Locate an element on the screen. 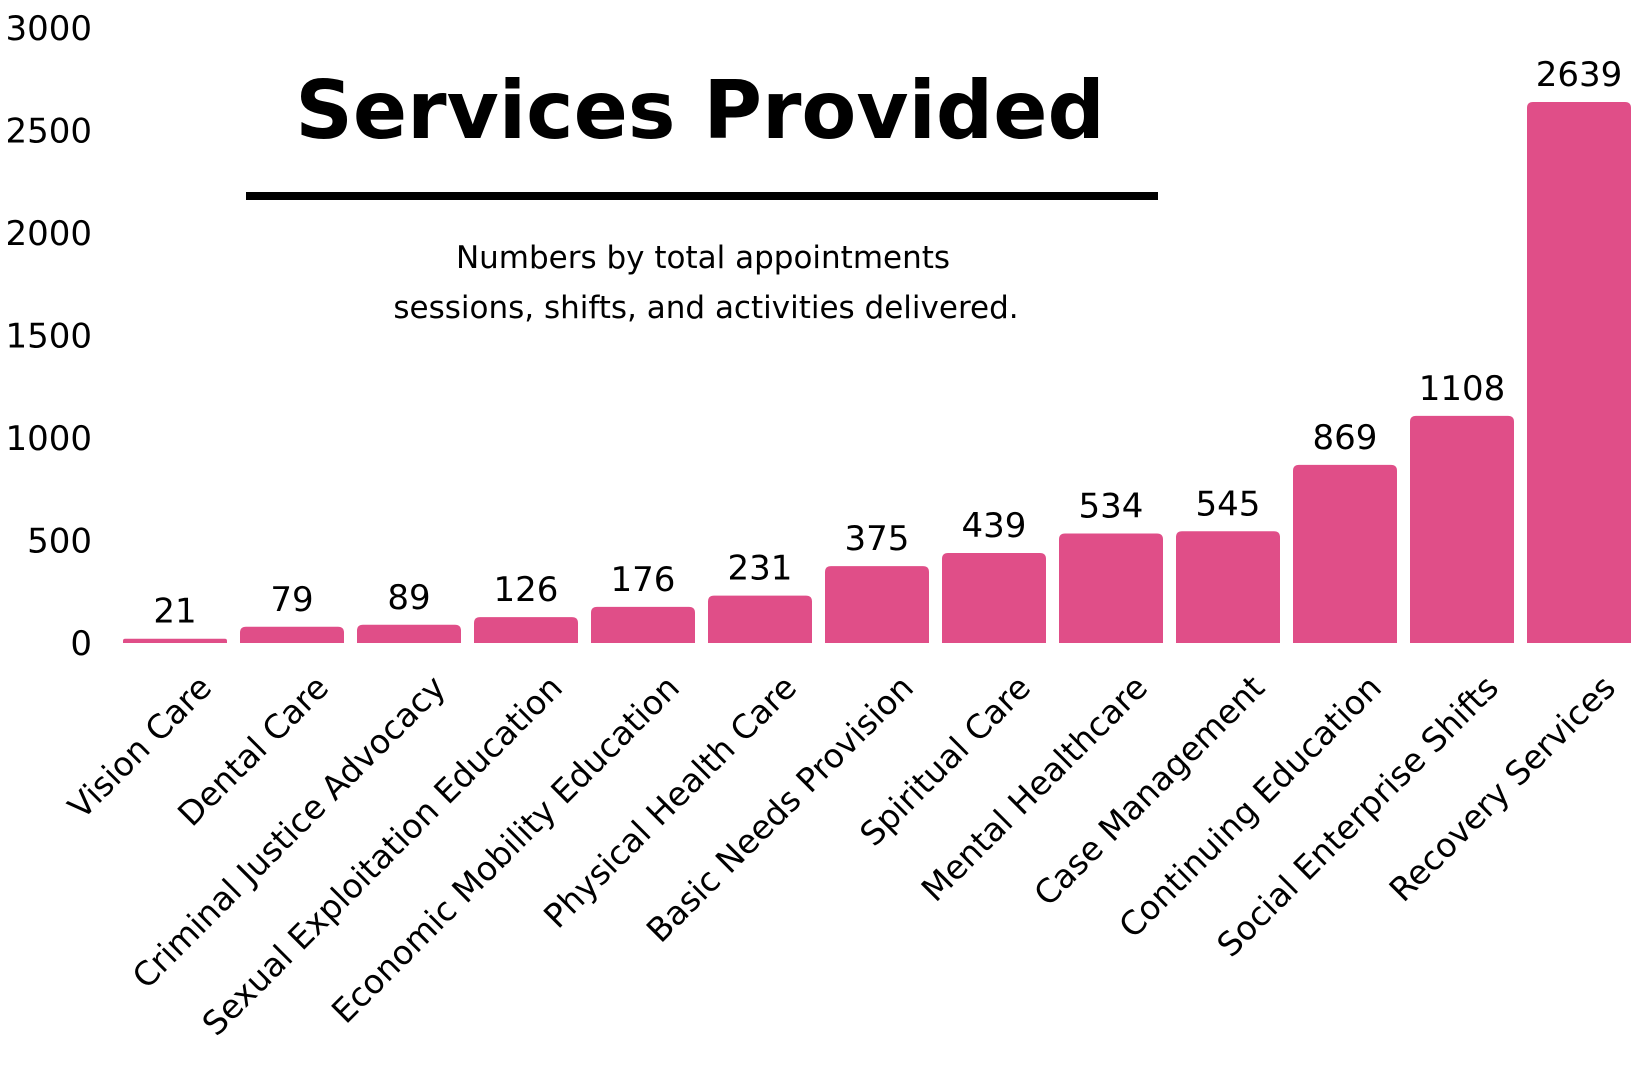  y-tick-label: 500 is located at coordinates (59, 542).